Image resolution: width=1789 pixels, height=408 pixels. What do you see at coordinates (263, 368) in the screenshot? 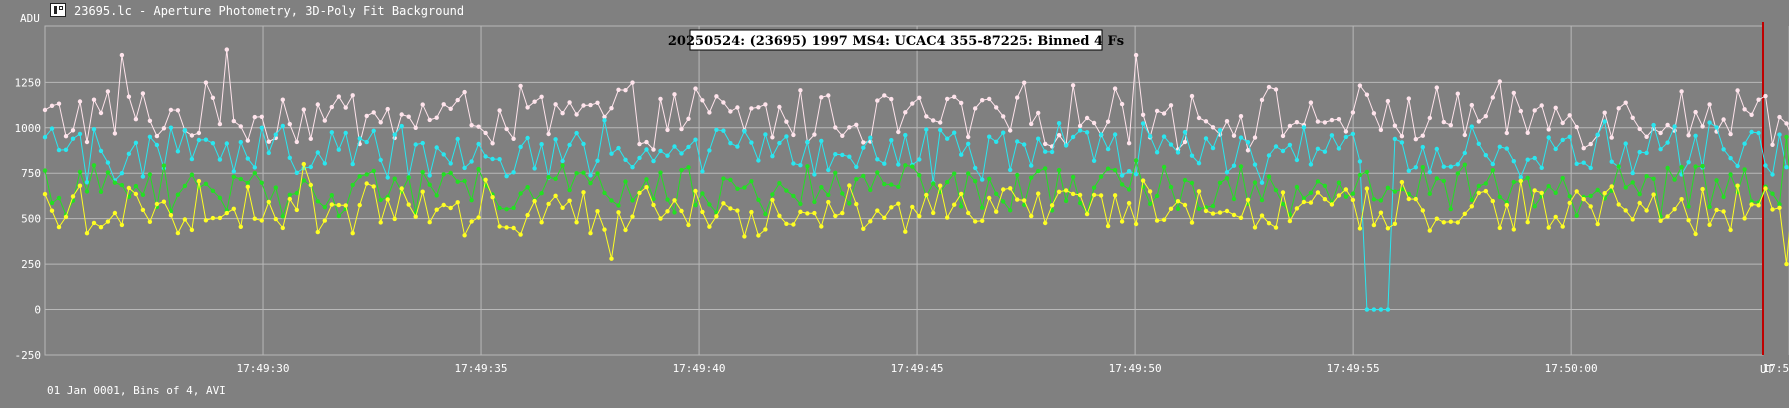
I see `x-tick-label: 17:49:30` at bounding box center [263, 368].